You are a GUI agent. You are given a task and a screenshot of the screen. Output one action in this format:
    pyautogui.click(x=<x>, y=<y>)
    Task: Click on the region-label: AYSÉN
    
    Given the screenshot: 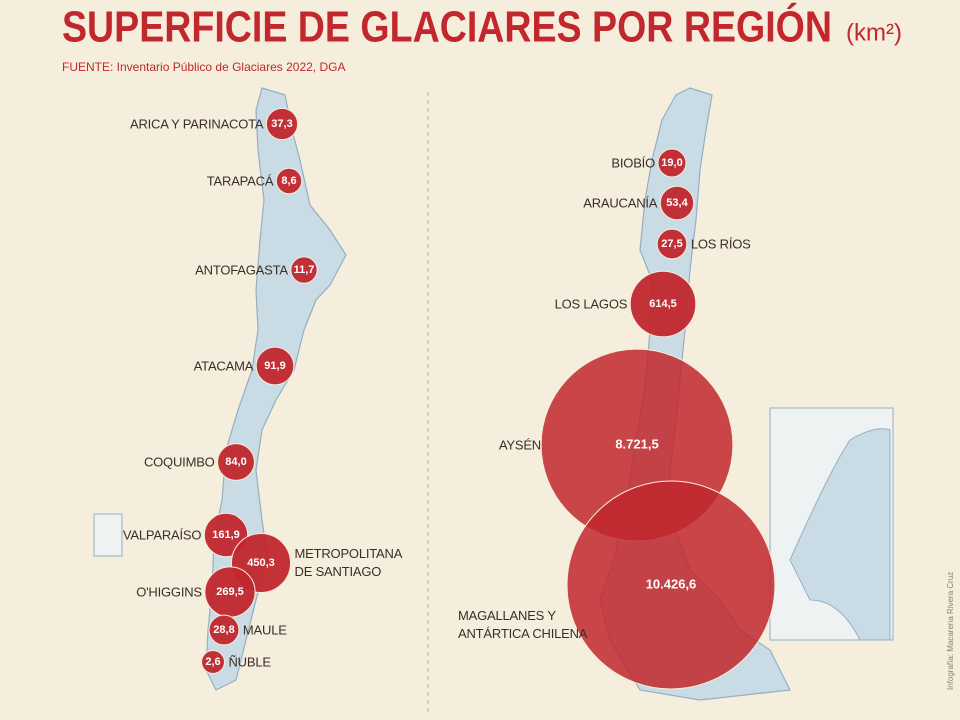 What is the action you would take?
    pyautogui.click(x=519, y=445)
    